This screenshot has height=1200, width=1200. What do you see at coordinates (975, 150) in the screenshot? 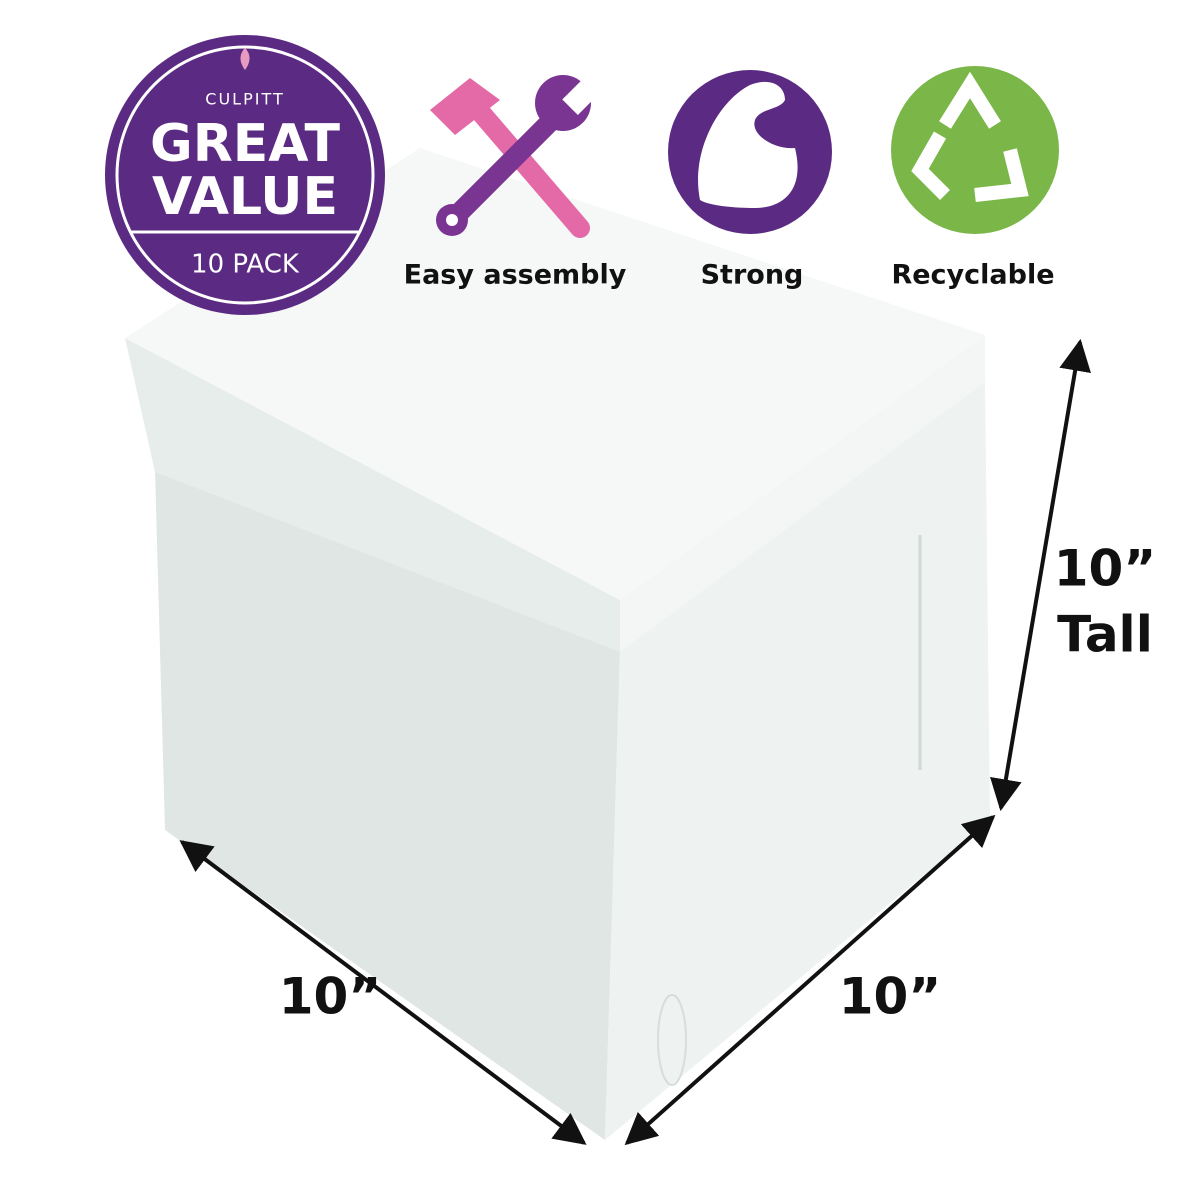
I see `recycle-icon` at bounding box center [975, 150].